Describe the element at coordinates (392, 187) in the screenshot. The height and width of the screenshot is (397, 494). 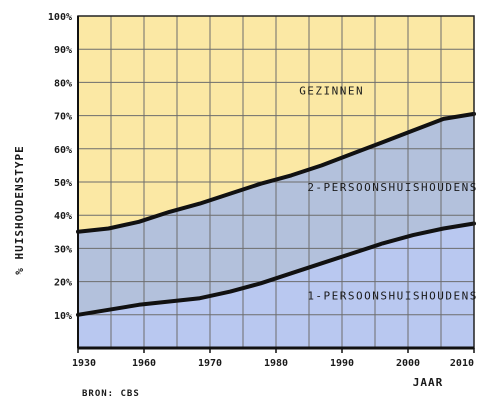
I see `series-label-1: 2-PERSOONSHUISHOUDENS` at that location.